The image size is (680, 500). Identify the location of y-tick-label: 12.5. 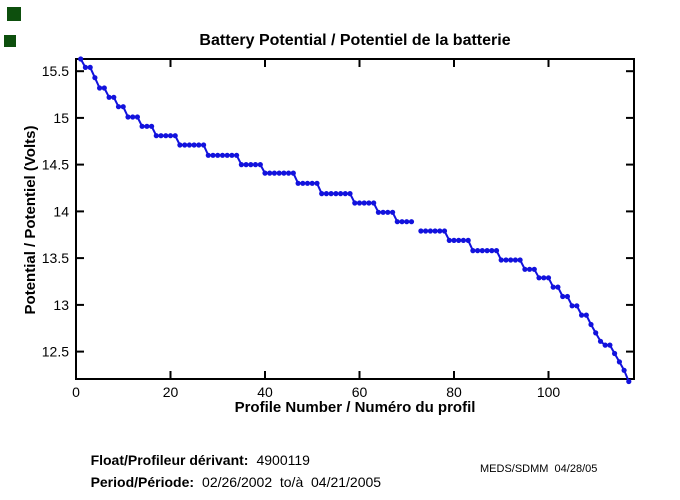
(55, 352).